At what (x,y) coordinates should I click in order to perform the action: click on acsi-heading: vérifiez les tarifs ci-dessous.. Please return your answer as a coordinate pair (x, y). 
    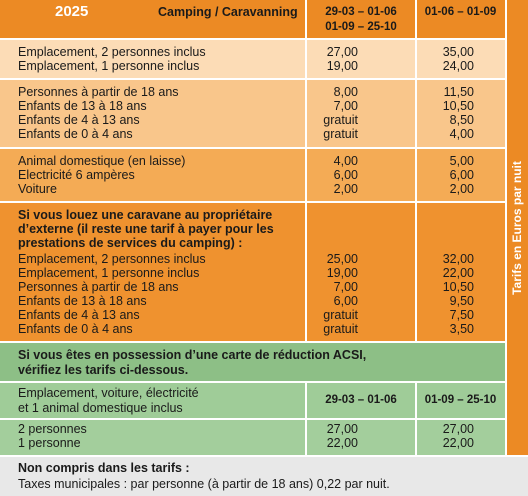
    Looking at the image, I should click on (103, 370).